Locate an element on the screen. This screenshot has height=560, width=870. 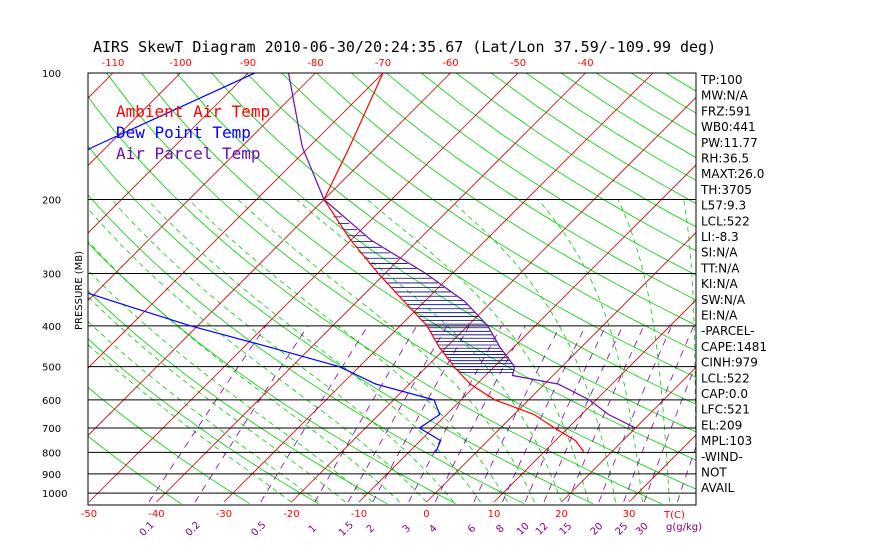
index-line: WB0:441 is located at coordinates (728, 127).